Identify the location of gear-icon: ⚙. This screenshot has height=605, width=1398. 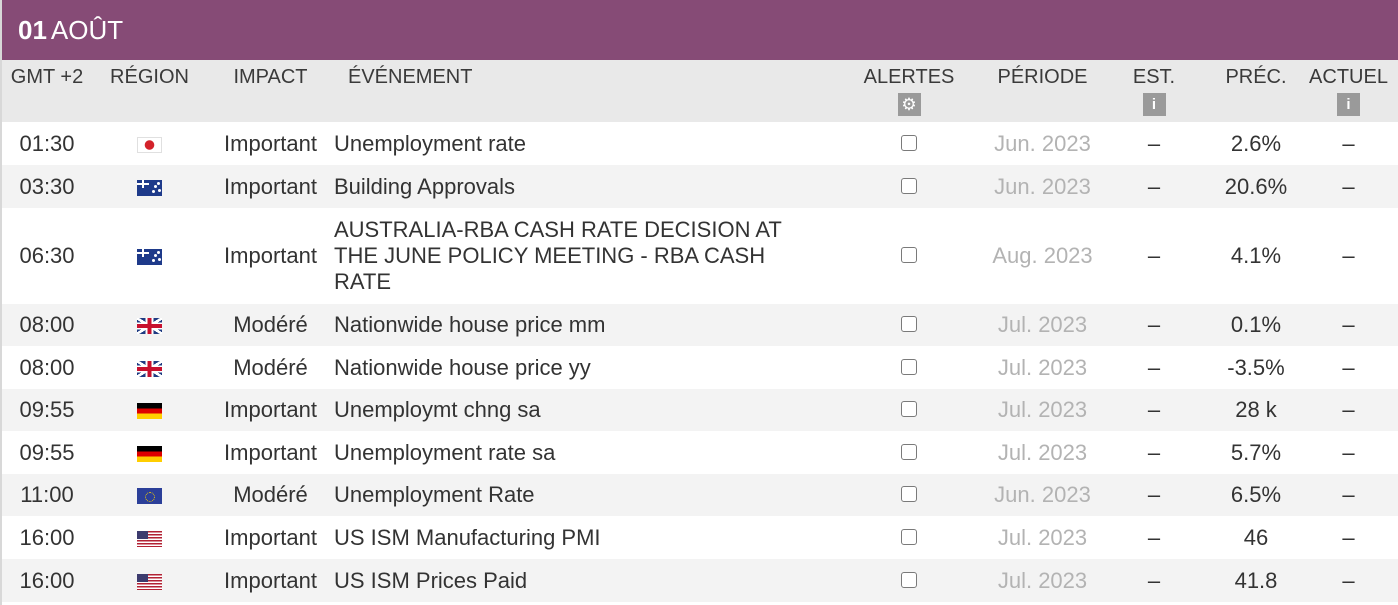
(909, 104).